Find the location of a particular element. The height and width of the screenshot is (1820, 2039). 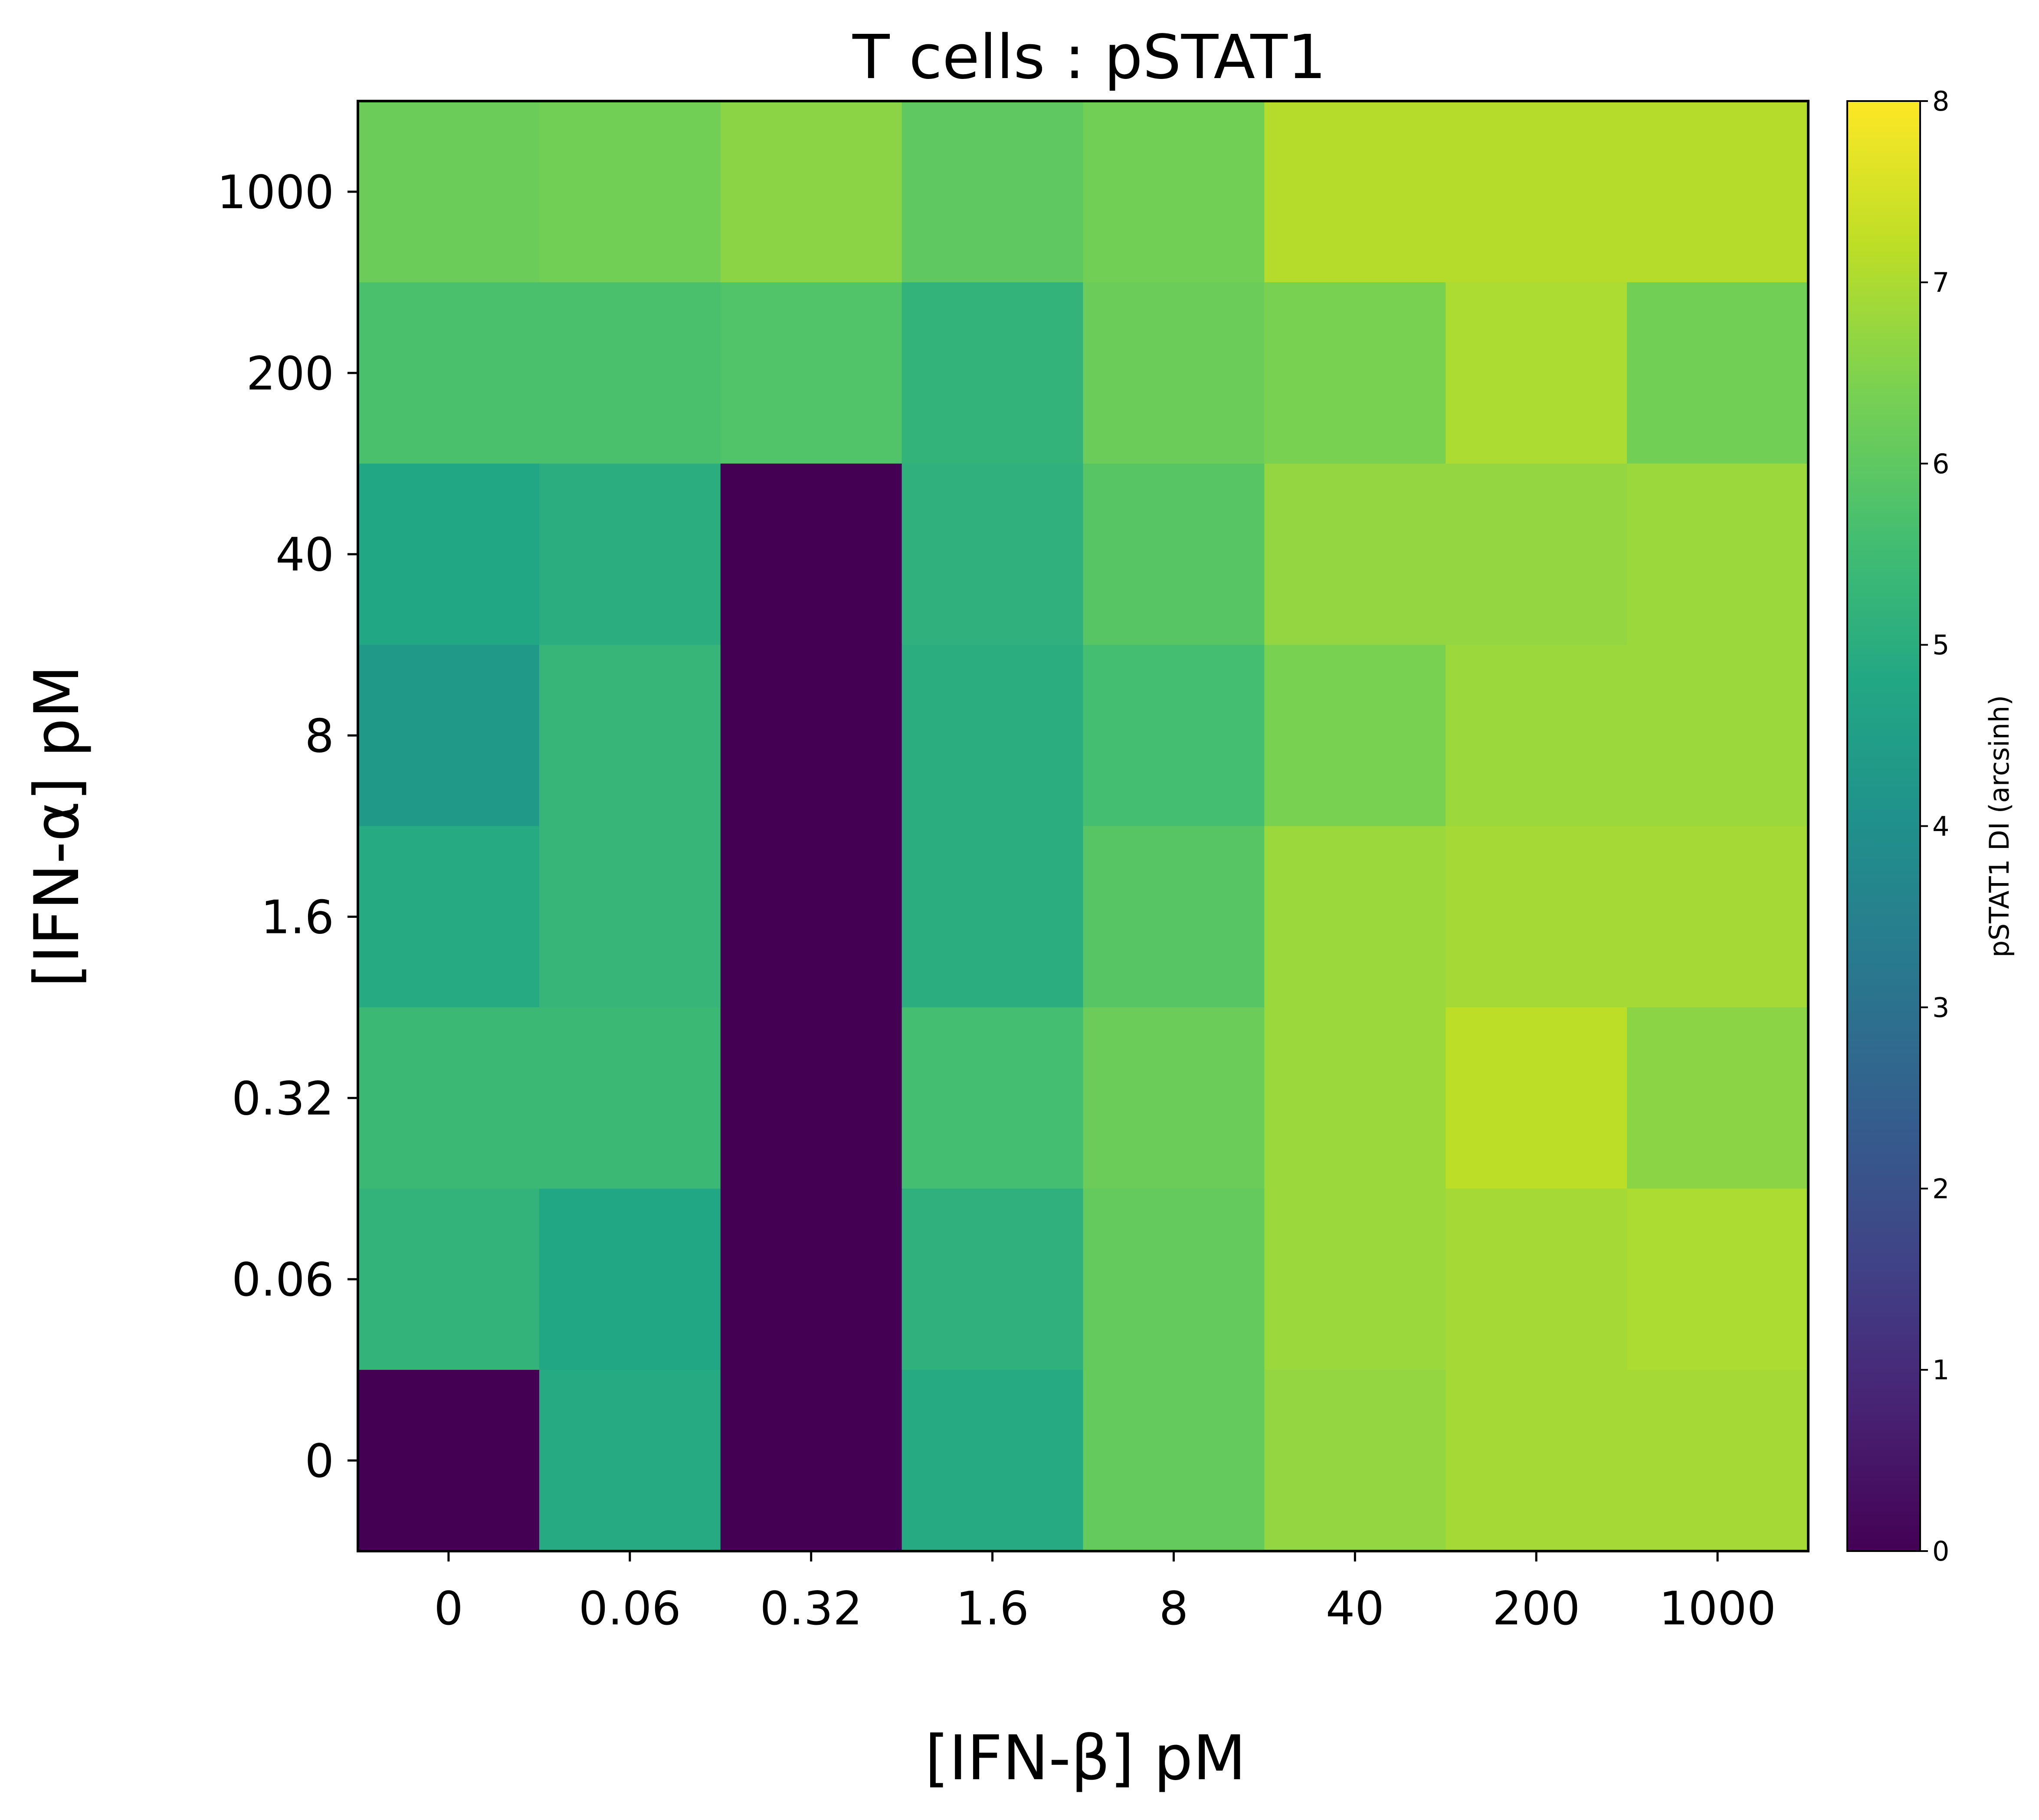

y-tick-label: 1000 is located at coordinates (275, 192).